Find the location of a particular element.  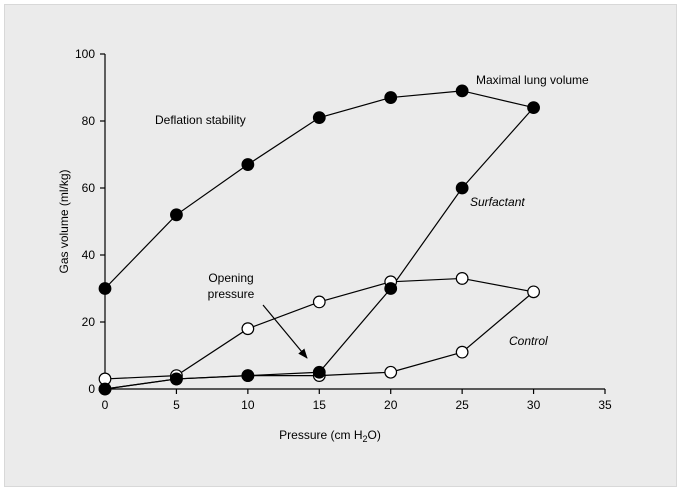

x-axis-title: Pressure (cm H2O) is located at coordinates (330, 436).